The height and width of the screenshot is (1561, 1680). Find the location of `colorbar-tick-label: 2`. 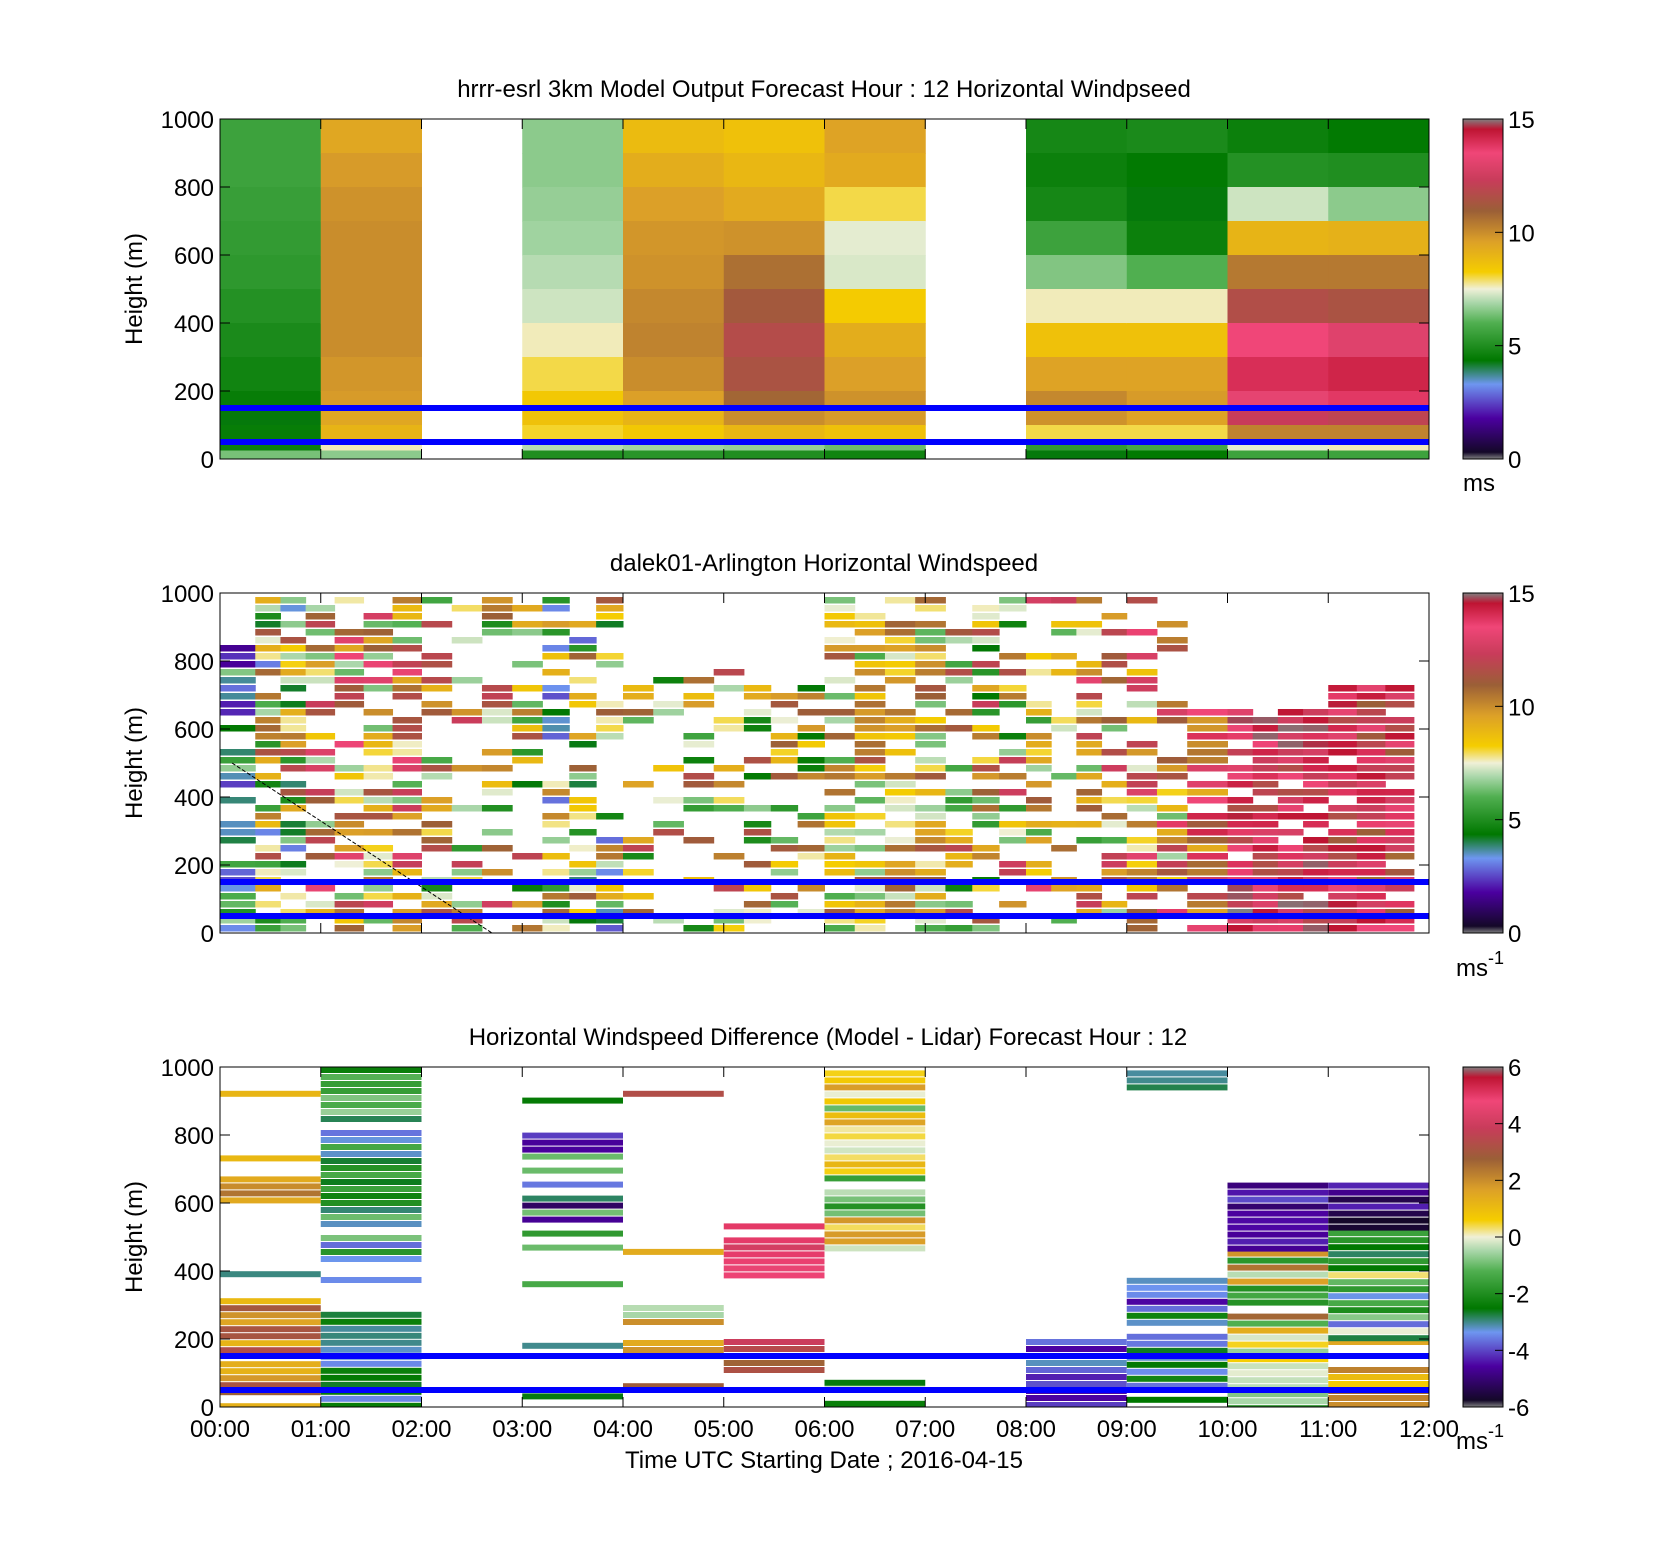

colorbar-tick-label: 2 is located at coordinates (1514, 1181).